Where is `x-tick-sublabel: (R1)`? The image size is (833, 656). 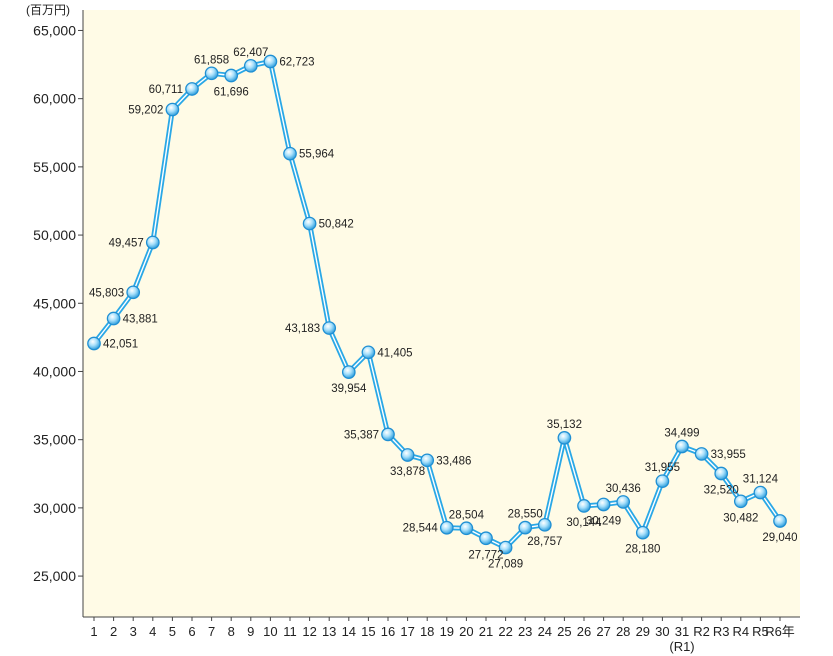
x-tick-sublabel: (R1) is located at coordinates (681, 646).